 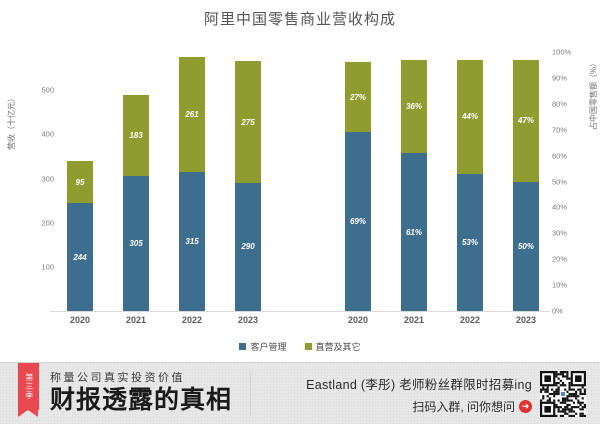 What do you see at coordinates (300, 346) in the screenshot?
I see `chart-legend: 客户管理 直营及其它` at bounding box center [300, 346].